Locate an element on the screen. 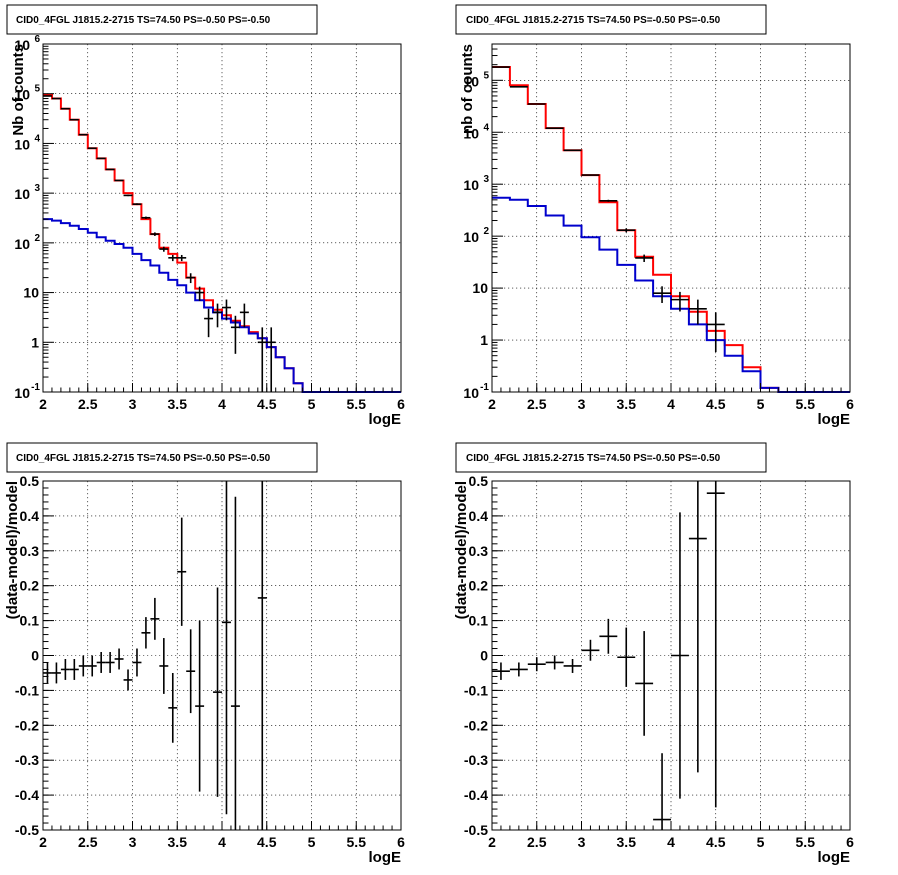  y-tick-label: -0.3 is located at coordinates (476, 760).